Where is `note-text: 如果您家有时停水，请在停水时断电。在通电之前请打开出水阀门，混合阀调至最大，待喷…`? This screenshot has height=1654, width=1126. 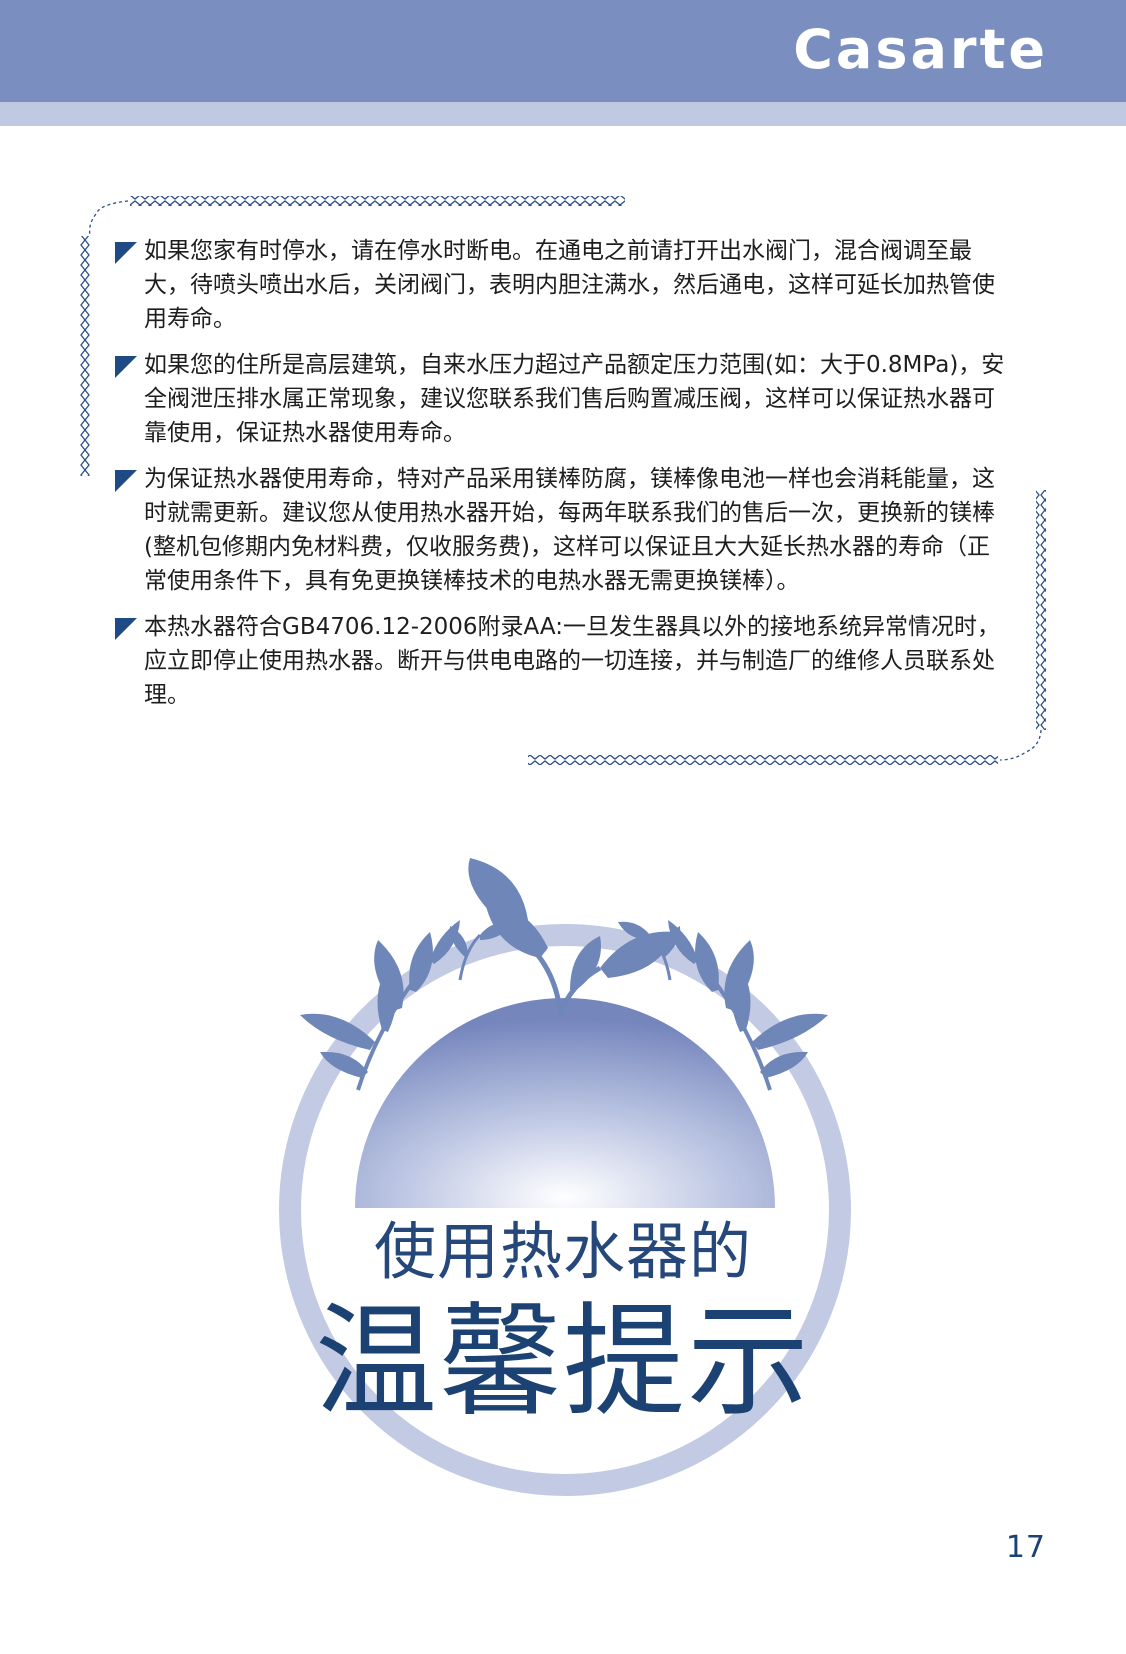 note-text: 如果您家有时停水，请在停水时断电。在通电之前请打开出水阀门，混合阀调至最大，待喷… is located at coordinates (569, 285).